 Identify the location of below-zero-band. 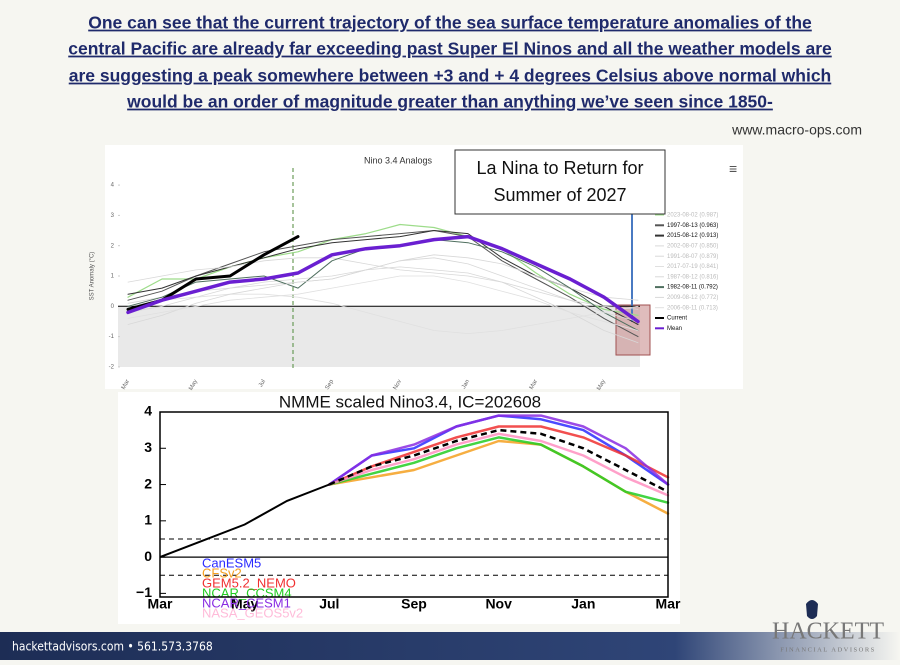
(379, 336).